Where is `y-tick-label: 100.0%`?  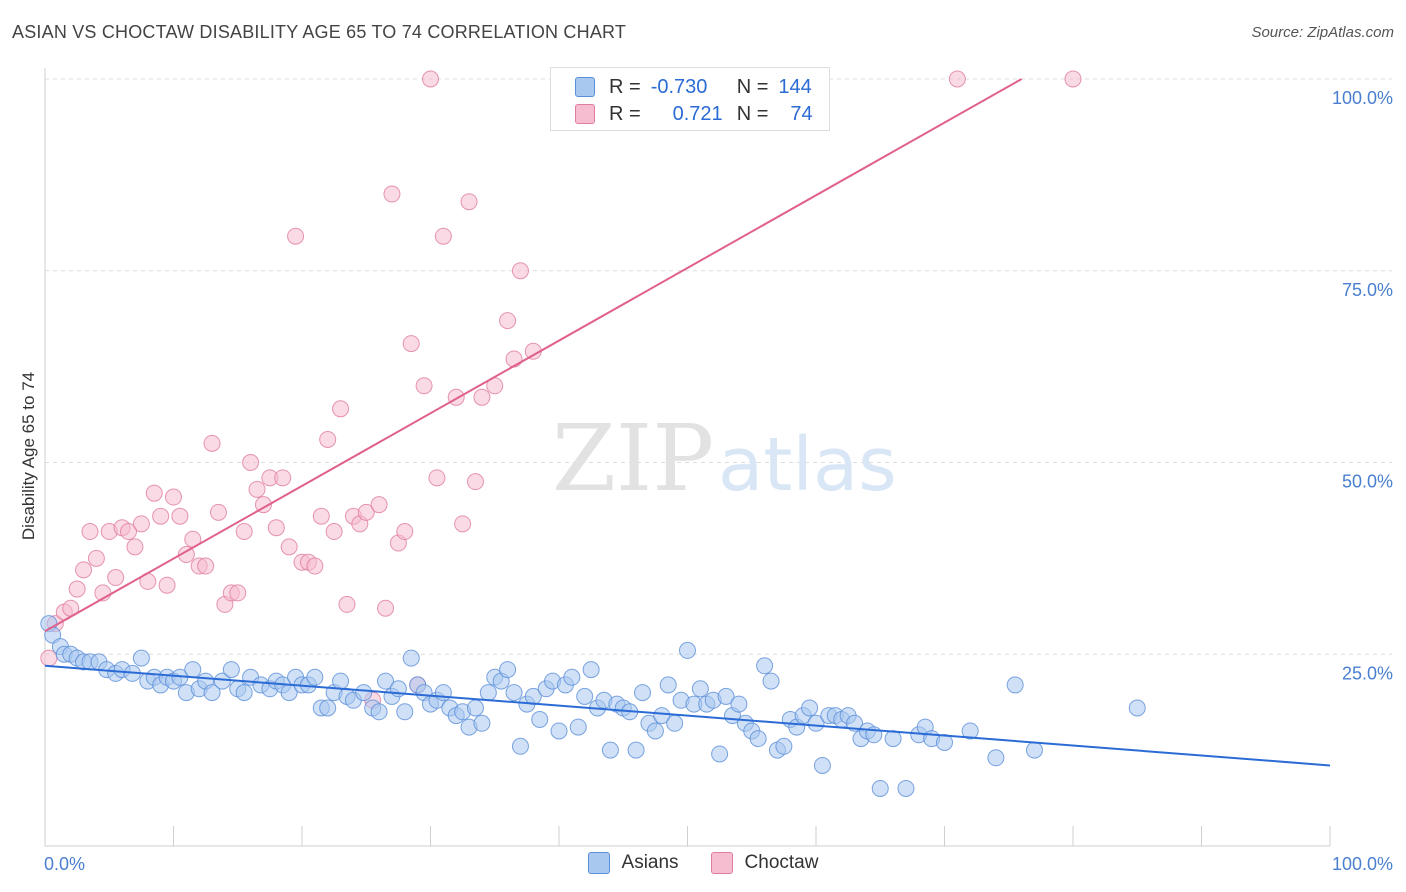 y-tick-label: 100.0% is located at coordinates (1362, 98).